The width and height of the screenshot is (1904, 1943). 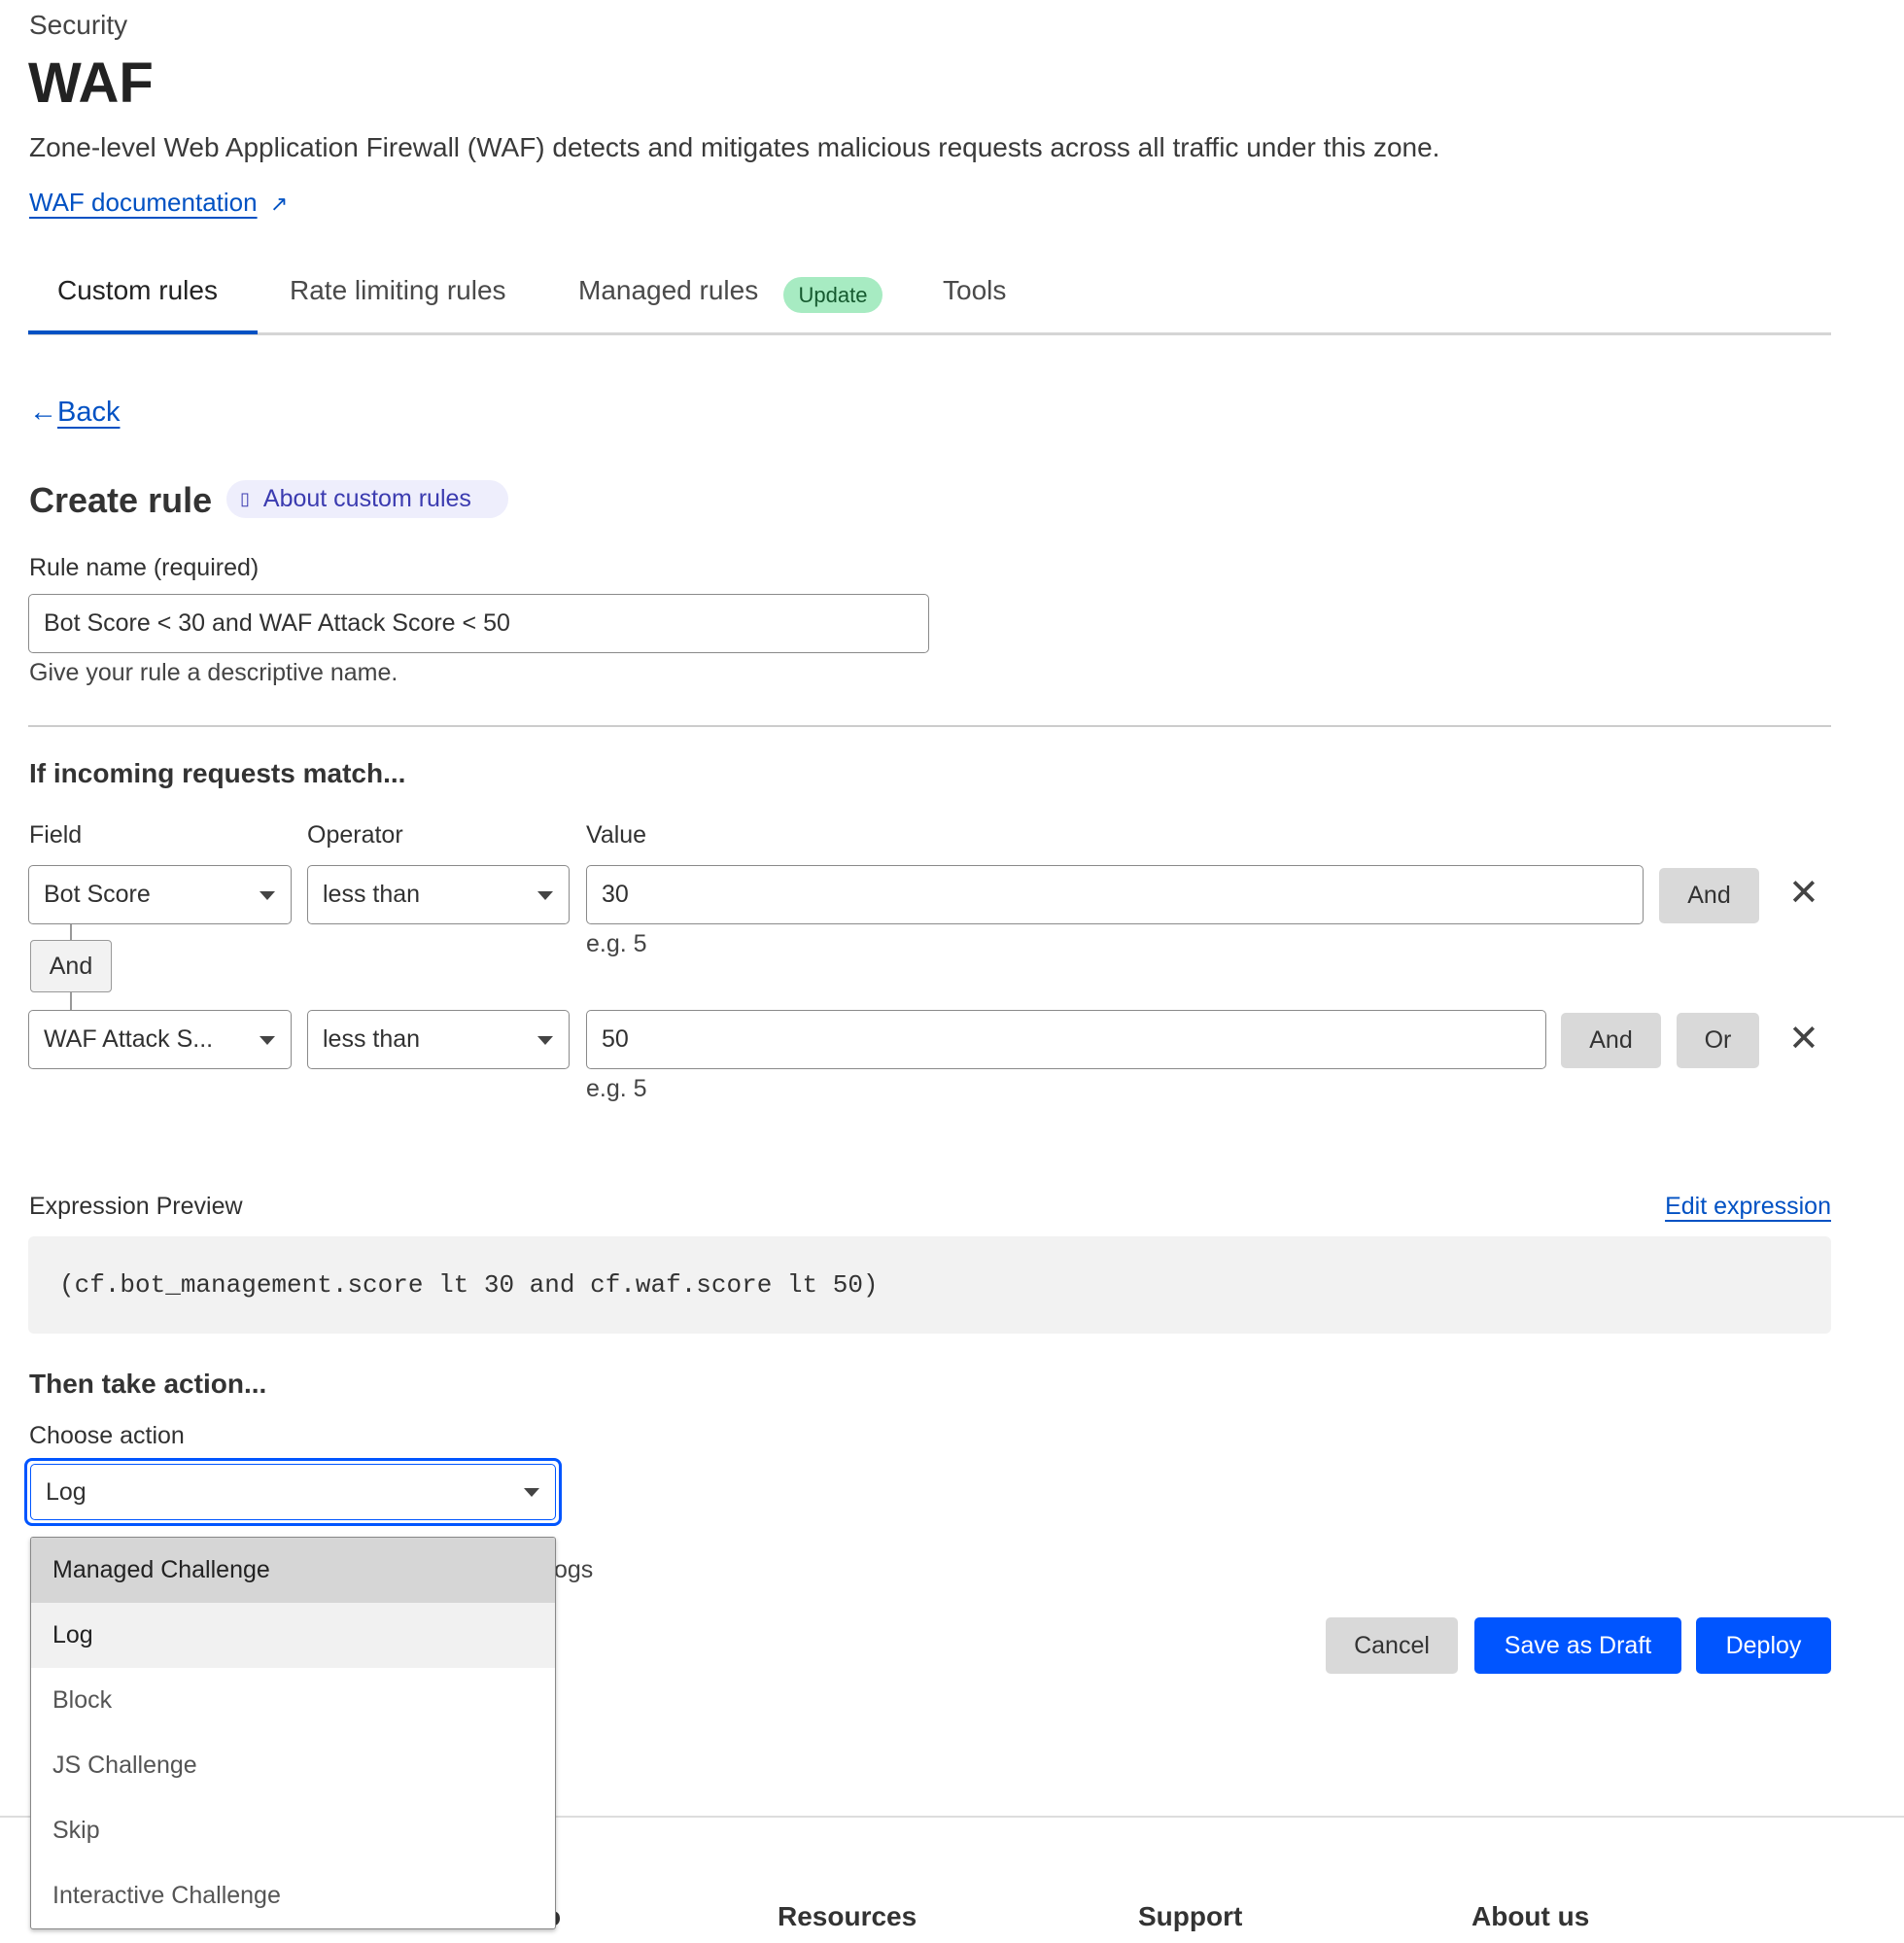 I want to click on deploy-button: Deploy, so click(x=1763, y=1645).